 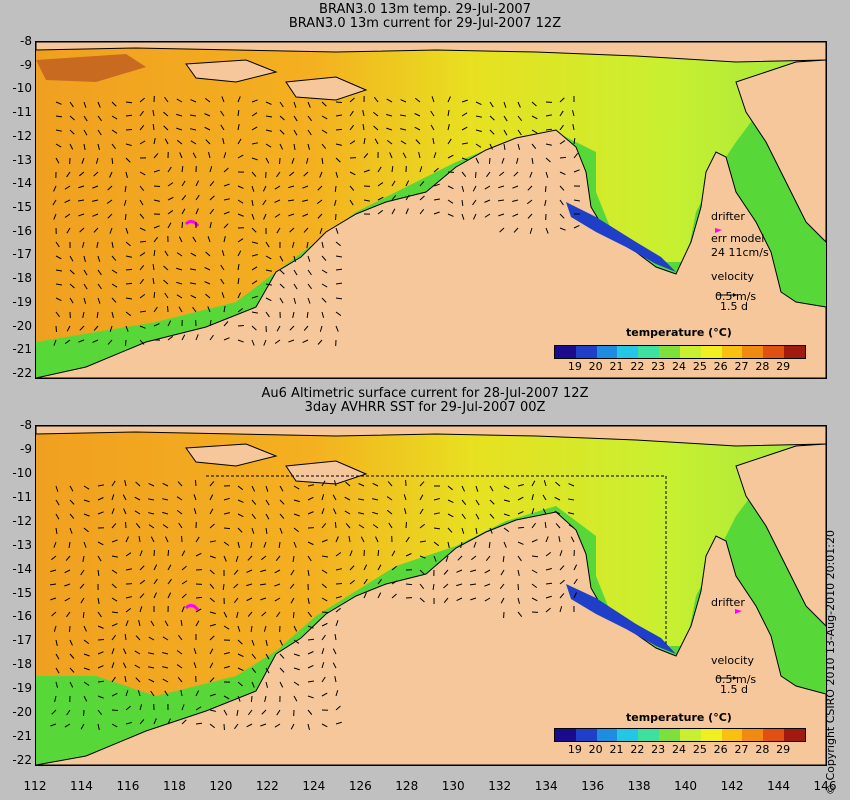 What do you see at coordinates (22, 230) in the screenshot?
I see `y-tick-label: -16` at bounding box center [22, 230].